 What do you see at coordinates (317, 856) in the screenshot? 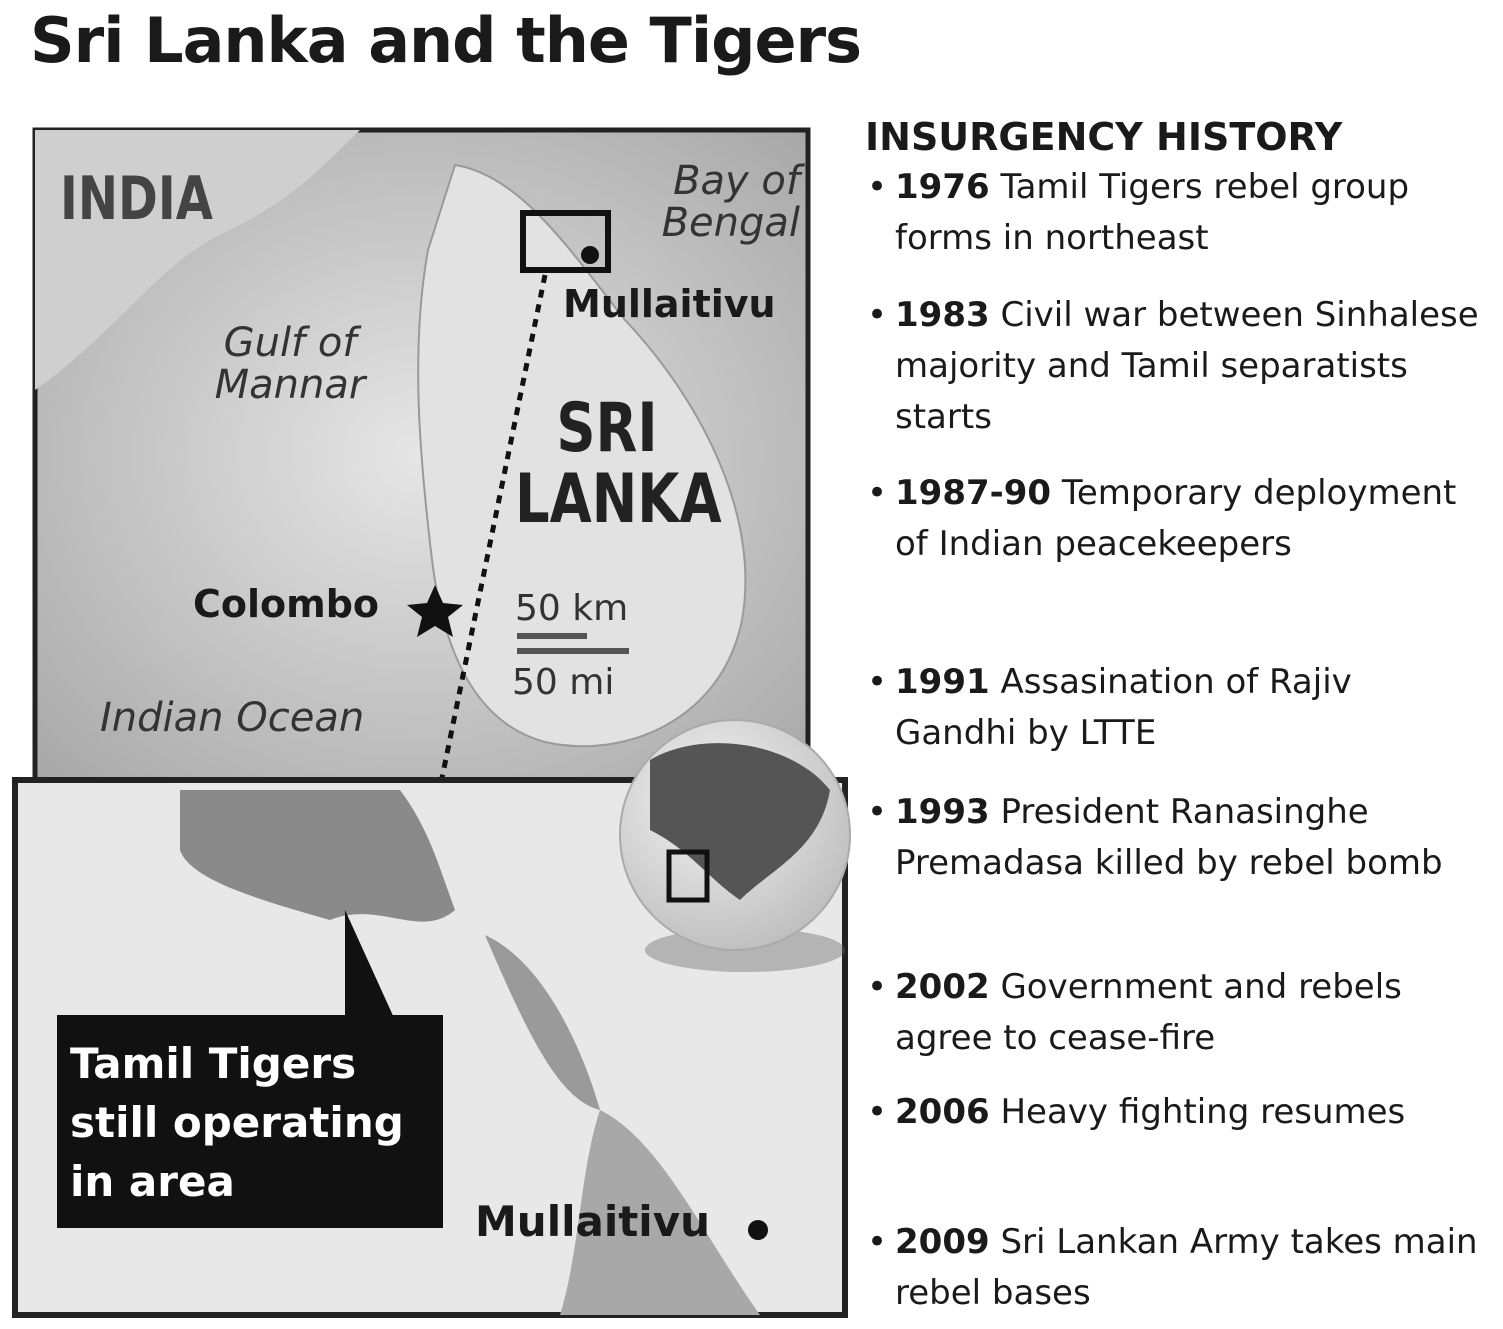
I see `lagoon` at bounding box center [317, 856].